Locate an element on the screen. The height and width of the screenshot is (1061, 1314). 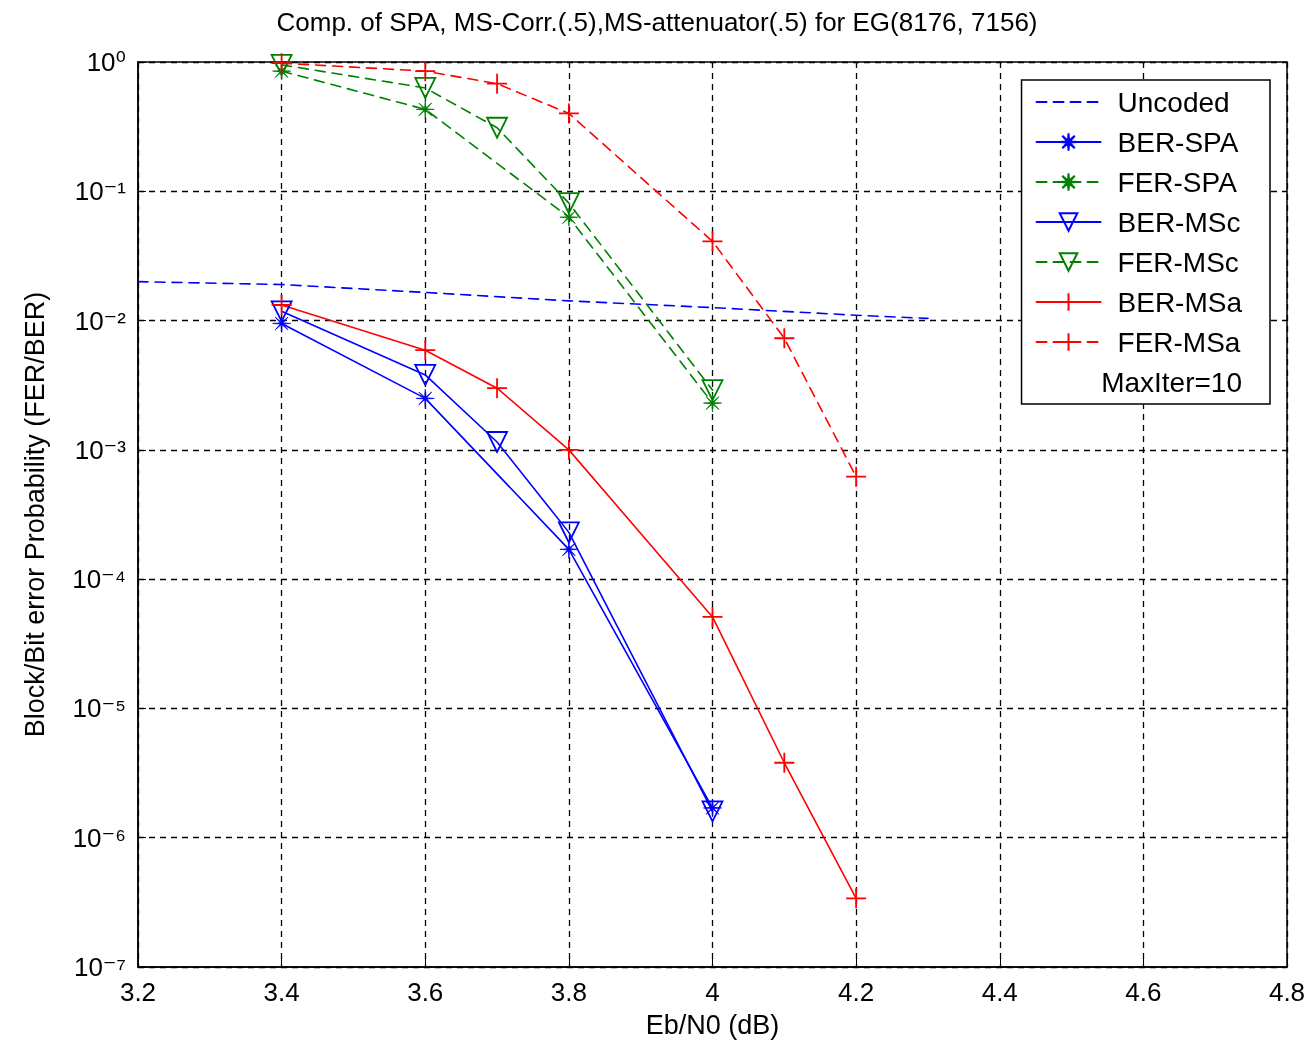
legend-label: FER-MSc is located at coordinates (1178, 262).